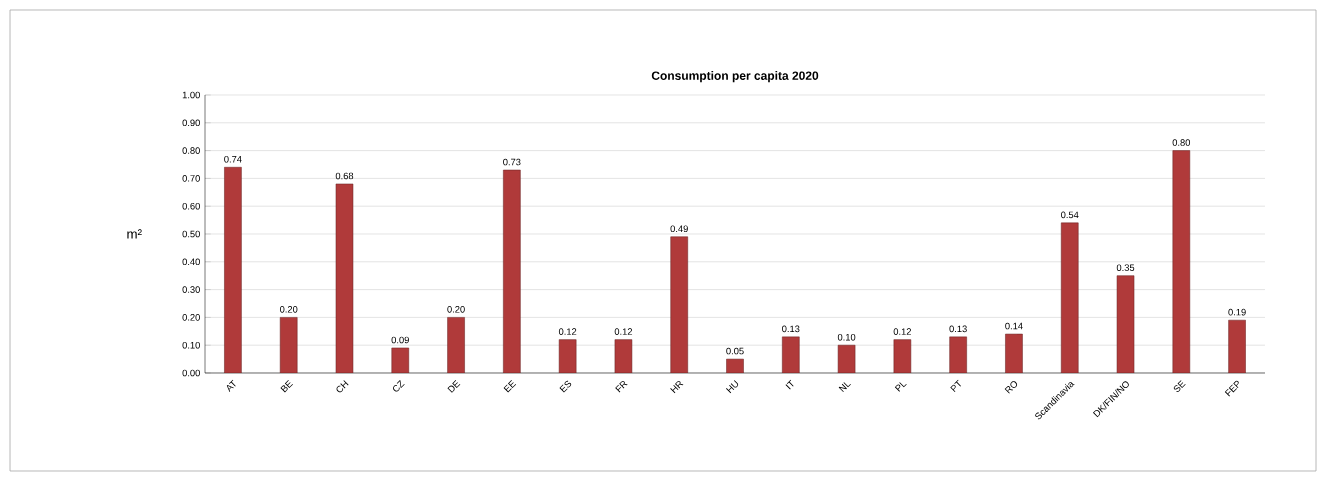 The image size is (1326, 481). Describe the element at coordinates (512, 162) in the screenshot. I see `data-label: 0.73` at that location.